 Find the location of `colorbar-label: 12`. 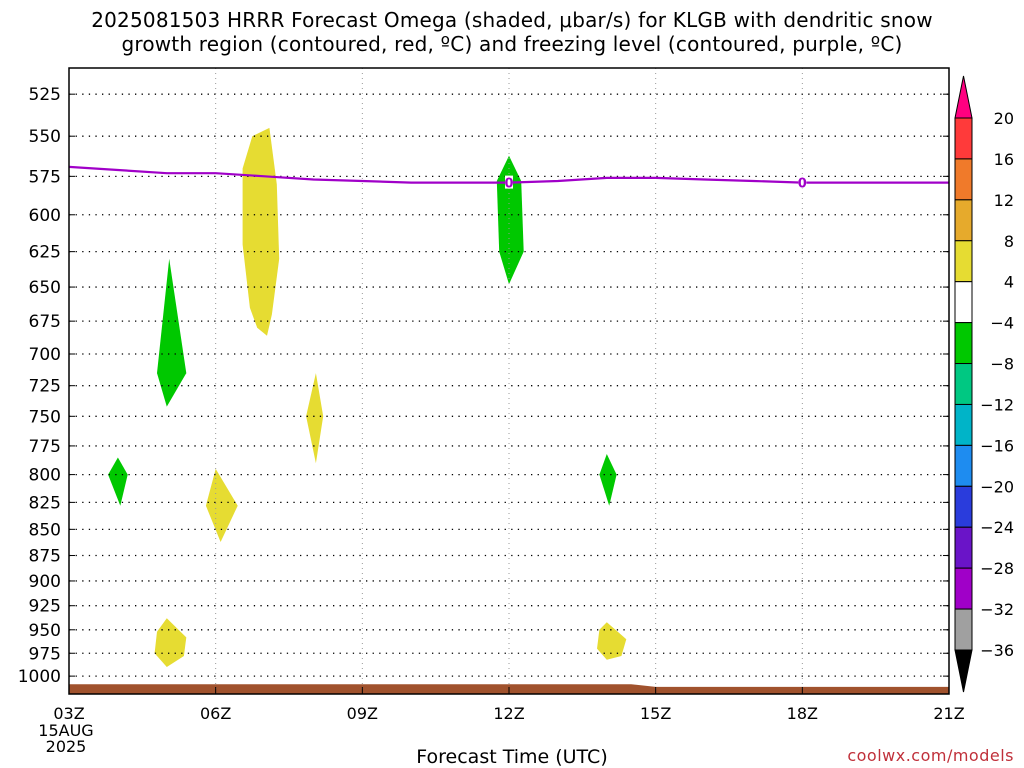

colorbar-label: 12 is located at coordinates (1004, 200).